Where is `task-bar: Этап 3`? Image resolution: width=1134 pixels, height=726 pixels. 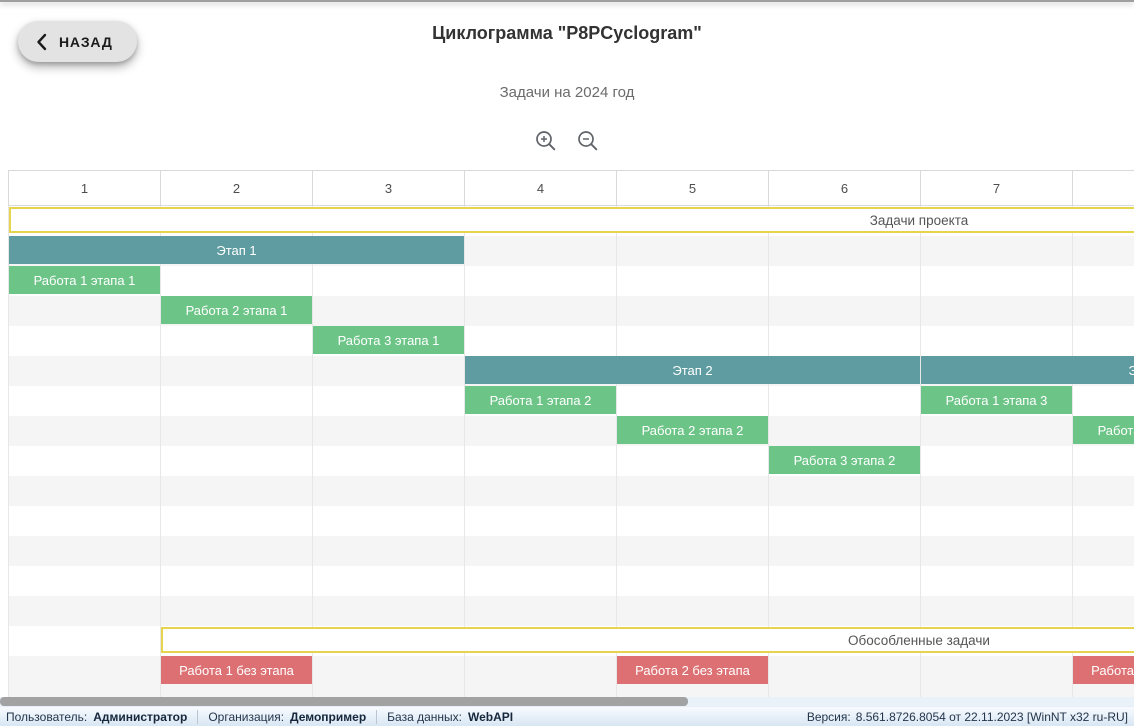
task-bar: Этап 3 is located at coordinates (1027, 370).